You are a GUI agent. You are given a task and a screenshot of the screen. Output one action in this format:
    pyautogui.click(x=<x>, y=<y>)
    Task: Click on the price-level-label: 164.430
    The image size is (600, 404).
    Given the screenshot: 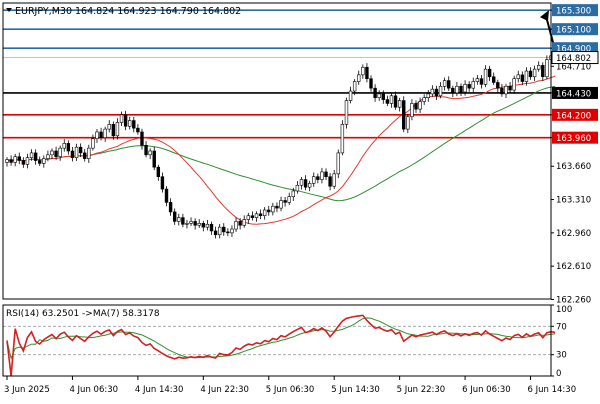 What is the action you would take?
    pyautogui.click(x=573, y=94)
    